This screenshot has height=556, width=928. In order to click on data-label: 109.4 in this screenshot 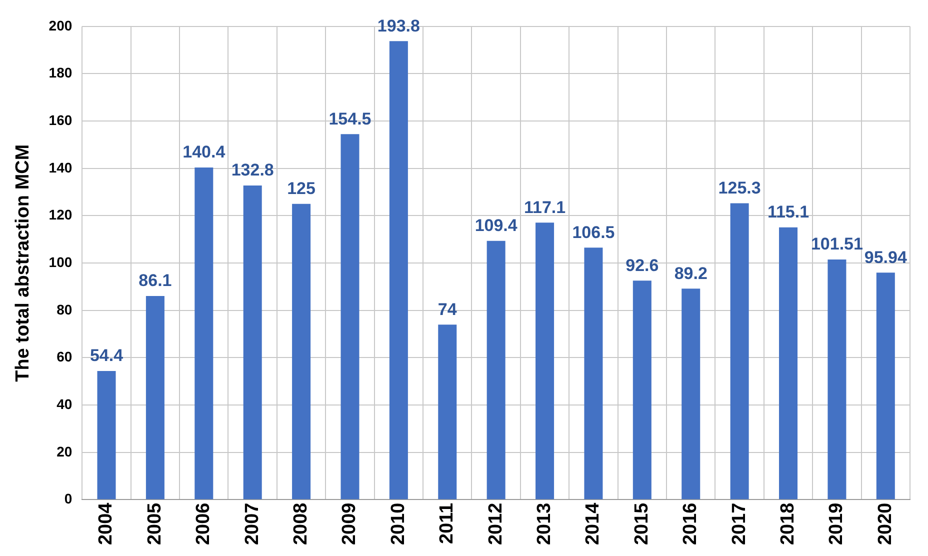, I will do `click(496, 226)`.